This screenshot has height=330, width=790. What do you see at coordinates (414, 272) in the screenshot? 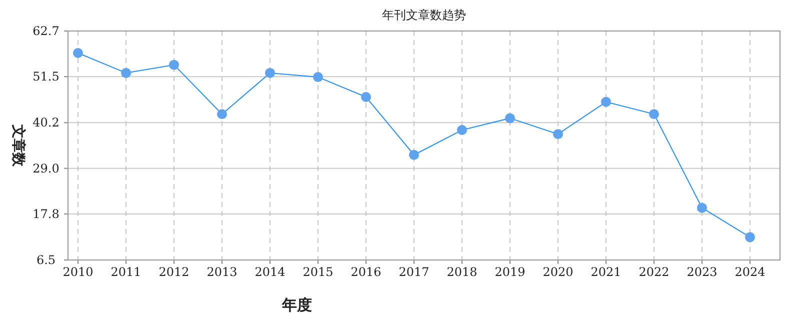
I see `x-tick-label: 2017` at bounding box center [414, 272].